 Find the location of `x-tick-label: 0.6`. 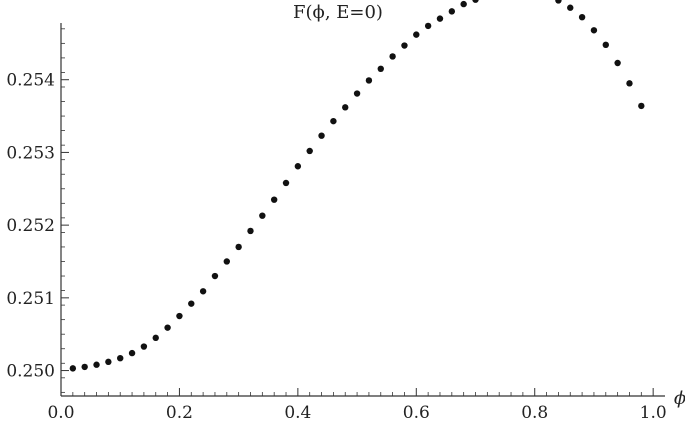

x-tick-label: 0.6 is located at coordinates (416, 412).